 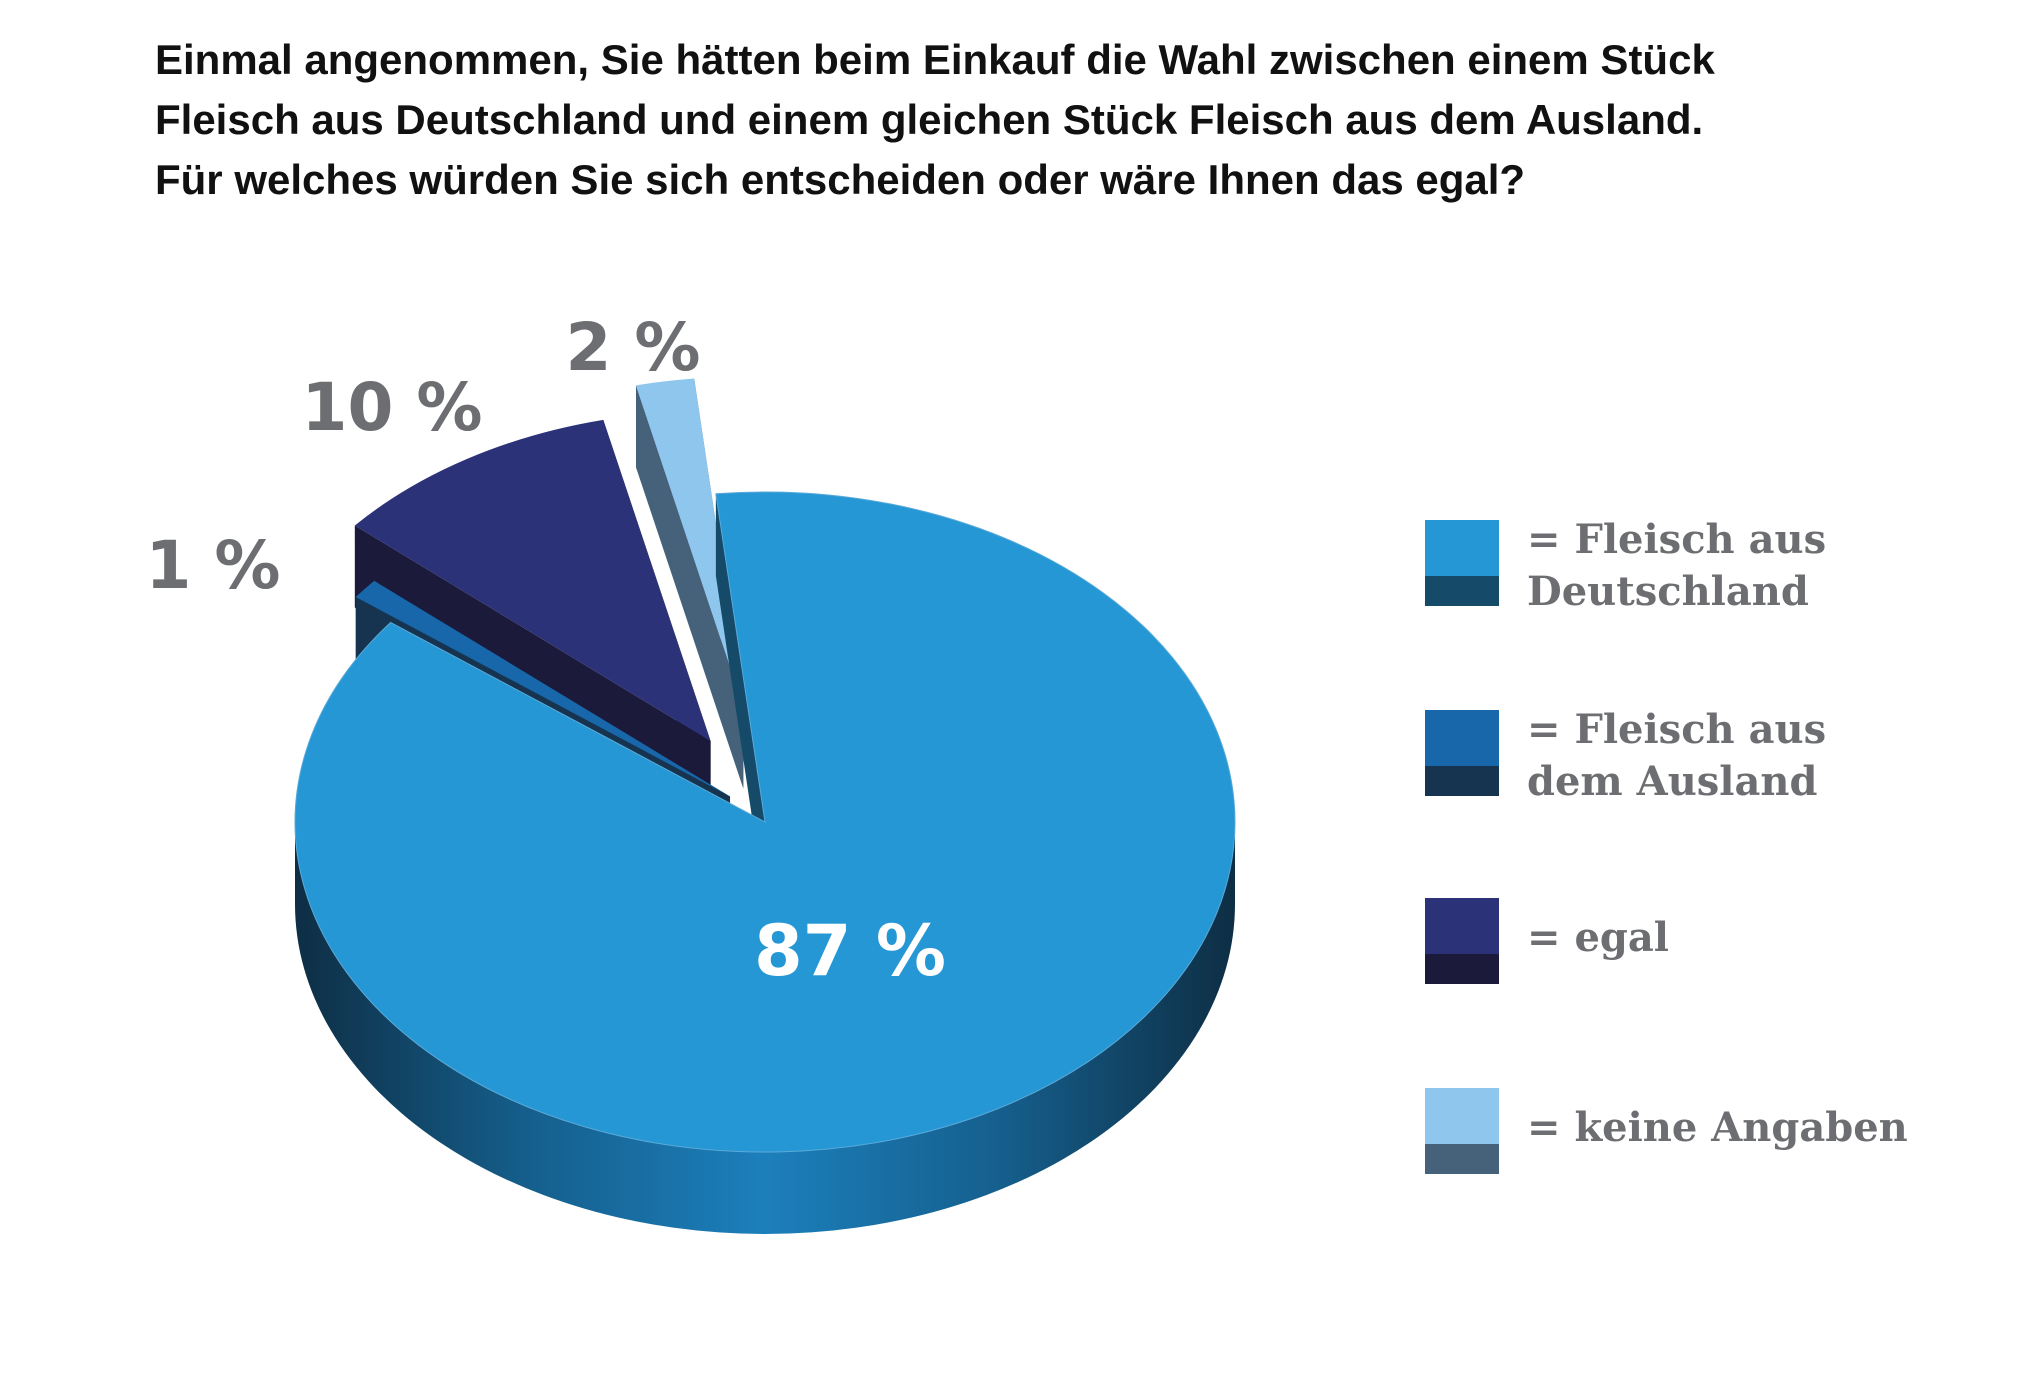 I want to click on slice-label-ausland: 1 %, so click(x=212, y=565).